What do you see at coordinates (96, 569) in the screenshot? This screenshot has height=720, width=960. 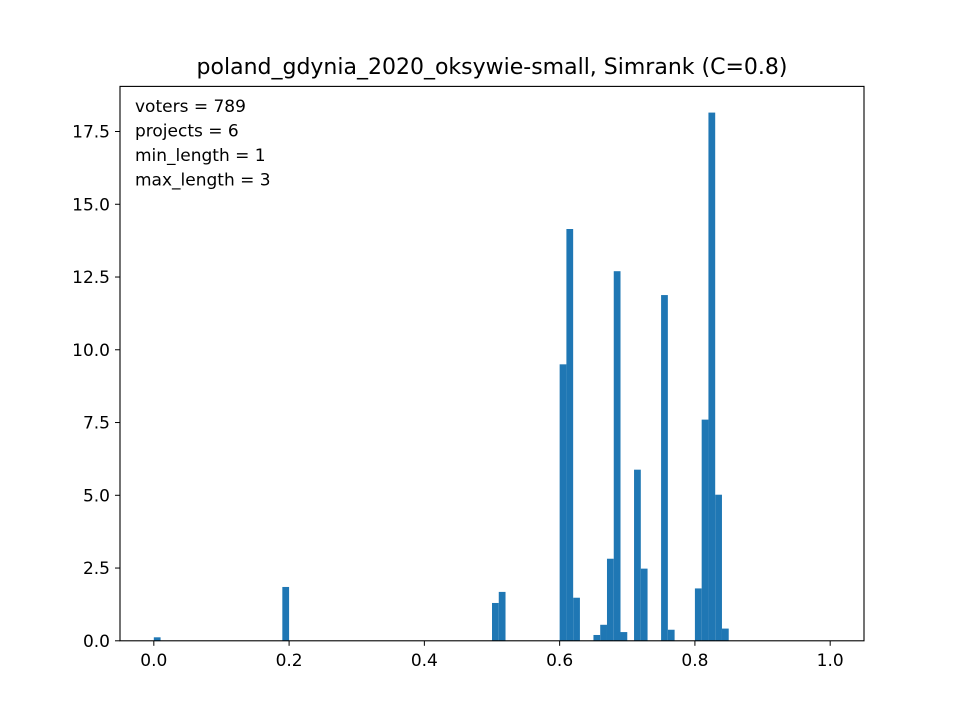 I see `y-tick-label-1: 2.5` at bounding box center [96, 569].